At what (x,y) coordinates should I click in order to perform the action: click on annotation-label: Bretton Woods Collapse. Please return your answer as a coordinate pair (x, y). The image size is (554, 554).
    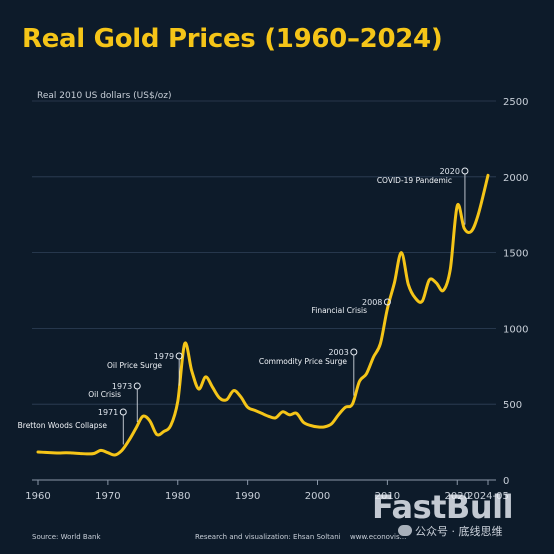
    Looking at the image, I should click on (63, 425).